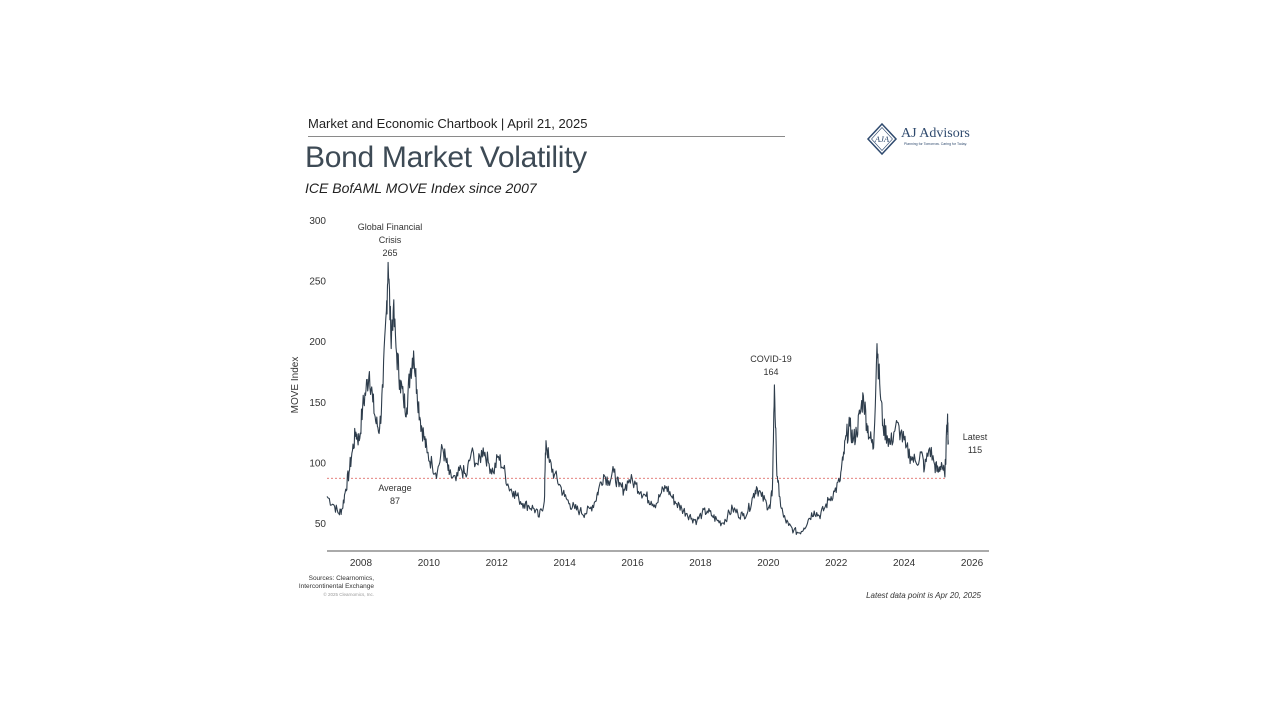 Image resolution: width=1280 pixels, height=720 pixels. I want to click on annotation-gfc-line: Crisis, so click(390, 240).